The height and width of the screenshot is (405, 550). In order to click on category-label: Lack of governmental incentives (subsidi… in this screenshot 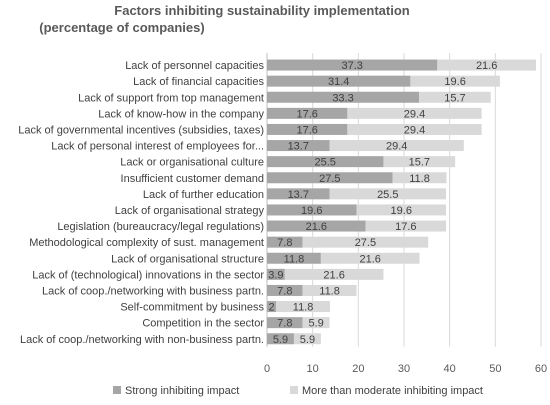, I will do `click(141, 130)`.